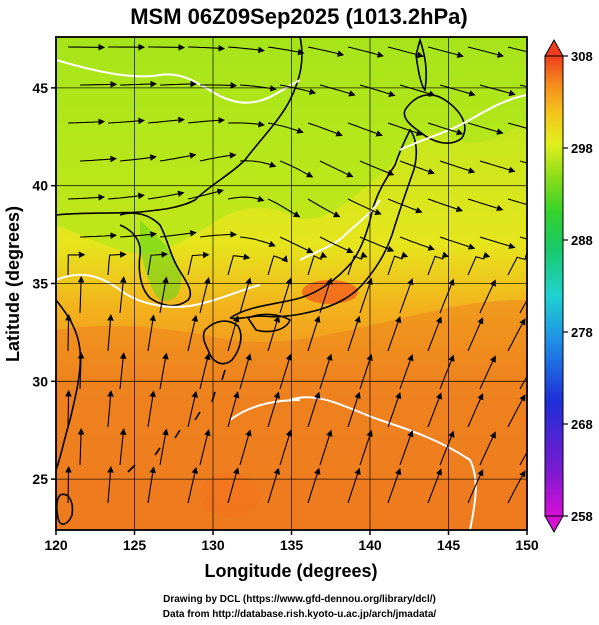 The height and width of the screenshot is (625, 599). I want to click on x-tick-label: 120, so click(56, 545).